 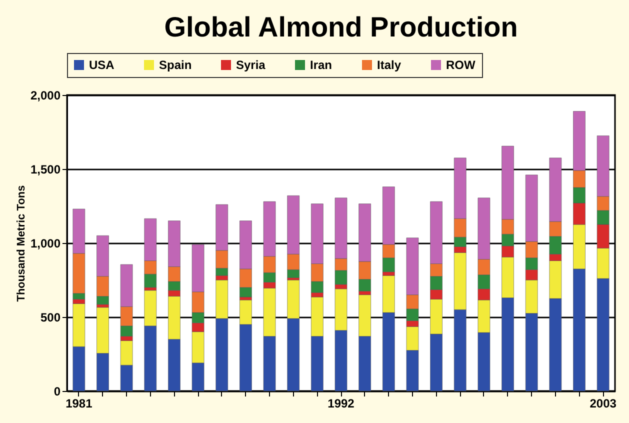 I want to click on y-tick-label: 1,000, so click(x=45, y=243).